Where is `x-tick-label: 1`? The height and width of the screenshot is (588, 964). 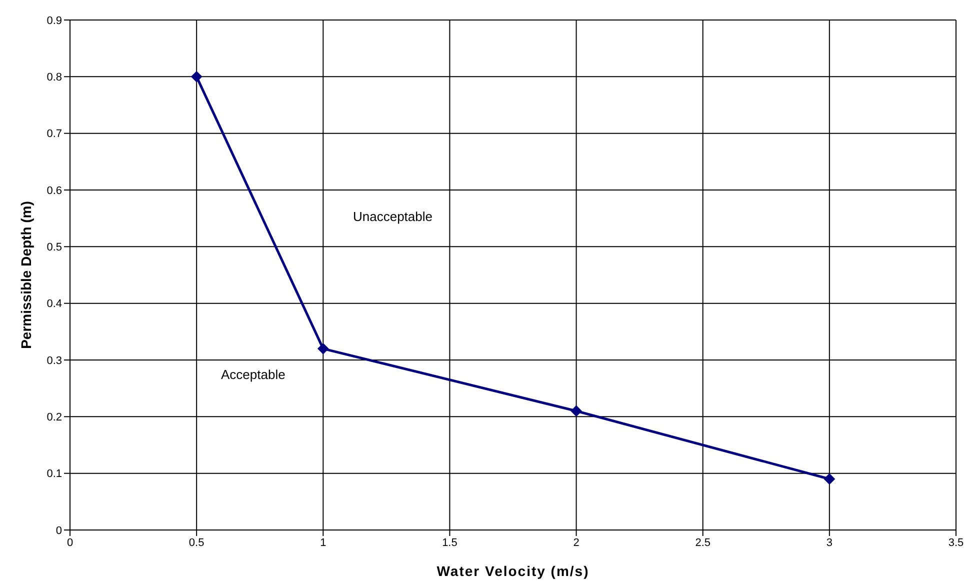 x-tick-label: 1 is located at coordinates (323, 542).